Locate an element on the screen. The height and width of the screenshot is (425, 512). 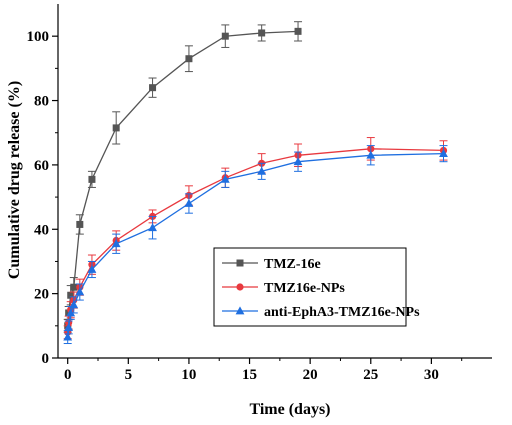
y-axis-label: Cumulative drug release (%) is located at coordinates (14, 180).